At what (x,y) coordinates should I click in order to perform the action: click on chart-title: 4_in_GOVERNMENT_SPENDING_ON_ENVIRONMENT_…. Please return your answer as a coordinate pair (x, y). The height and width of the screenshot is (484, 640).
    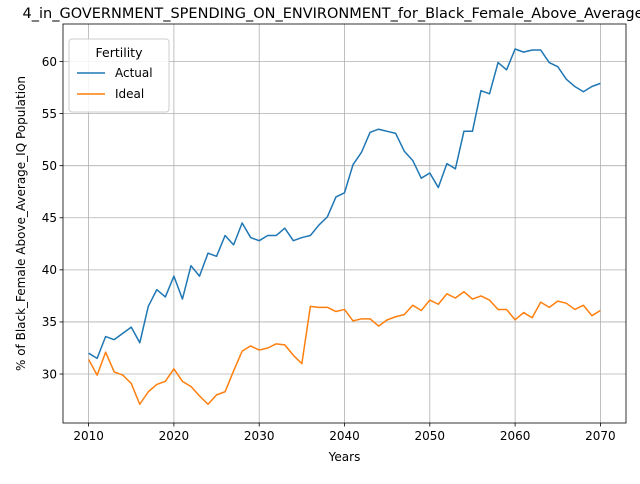
    Looking at the image, I should click on (331, 14).